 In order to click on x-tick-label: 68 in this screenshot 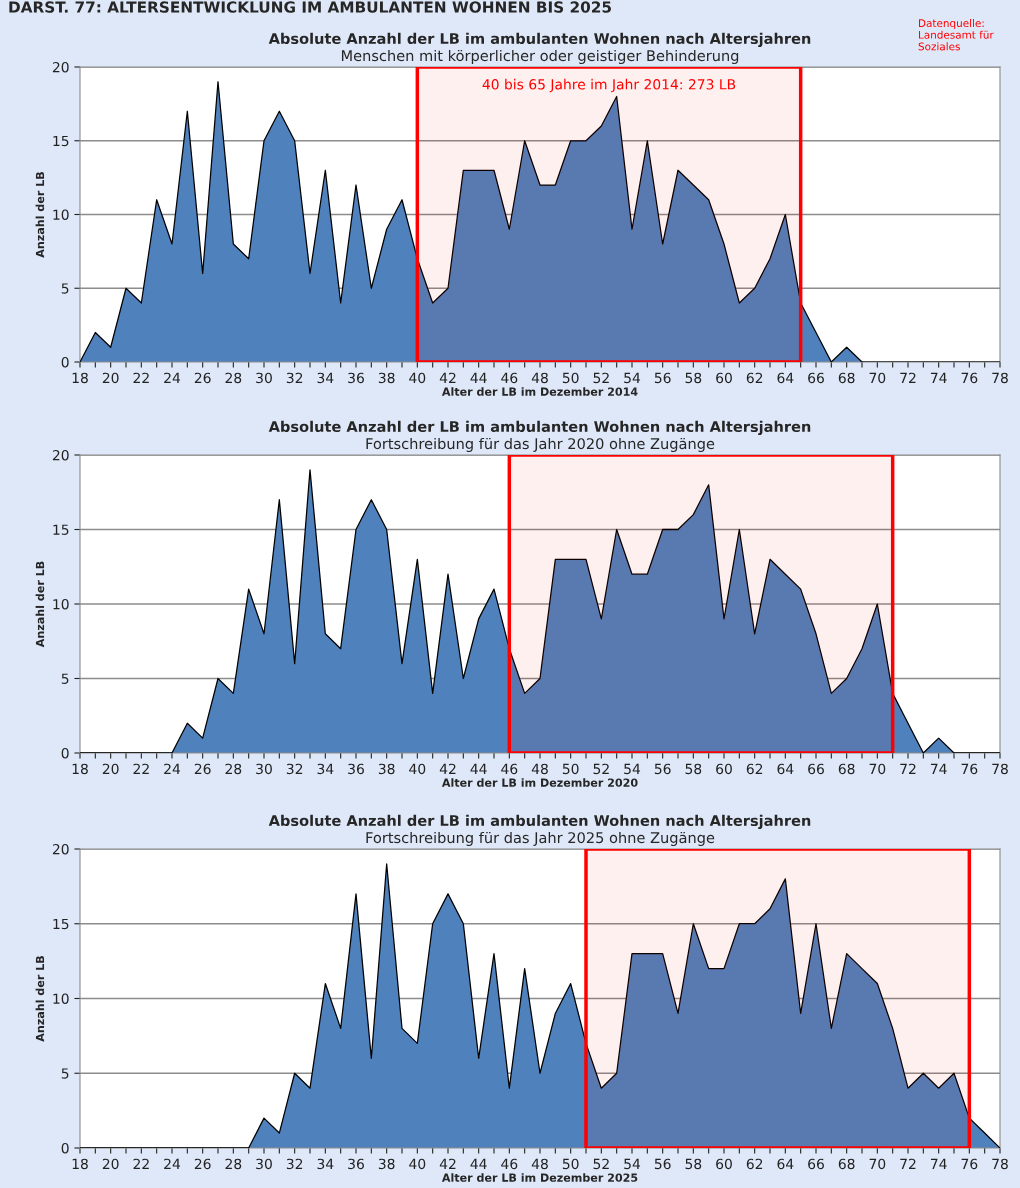, I will do `click(846, 378)`.